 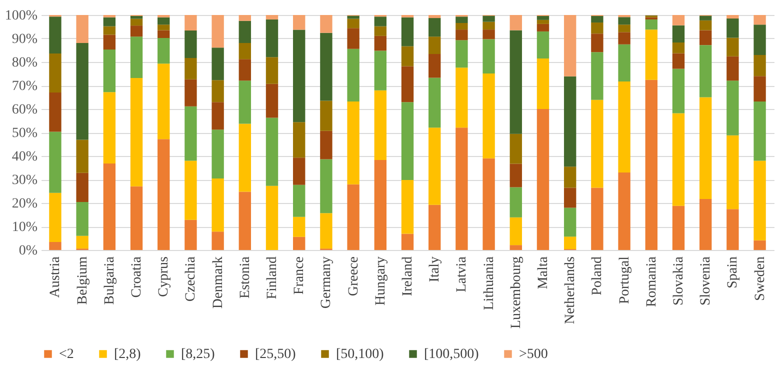 What do you see at coordinates (28, 251) in the screenshot?
I see `y-tick-label: 0%` at bounding box center [28, 251].